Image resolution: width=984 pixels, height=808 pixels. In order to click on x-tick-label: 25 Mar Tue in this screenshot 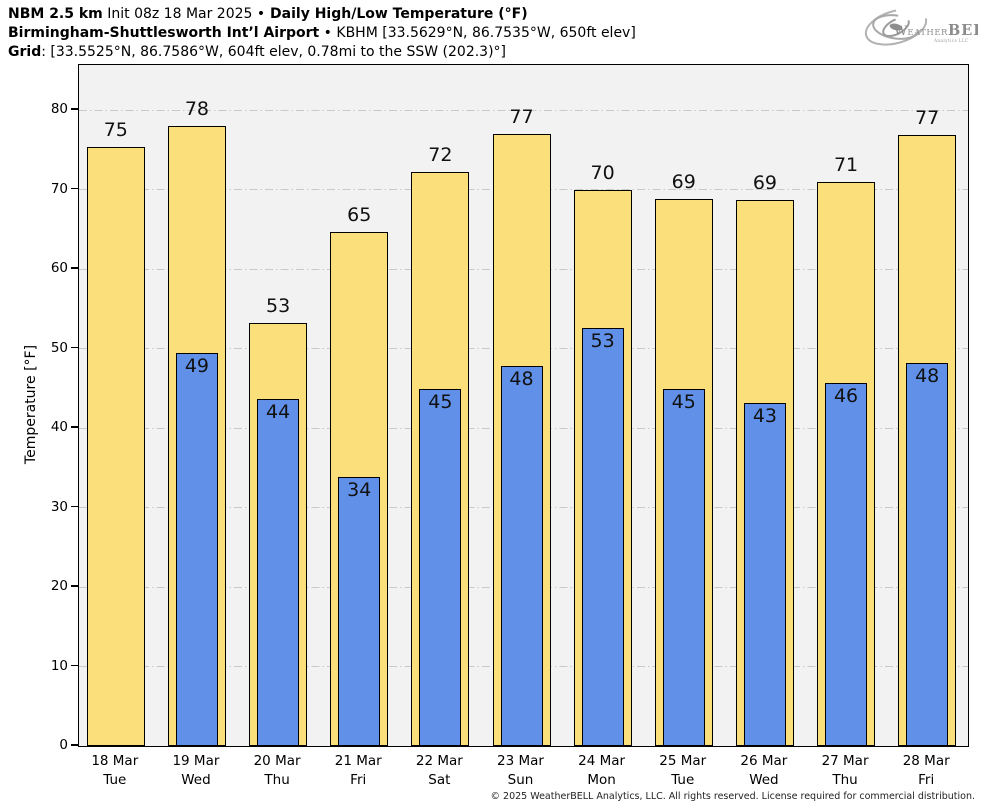, I will do `click(683, 771)`.